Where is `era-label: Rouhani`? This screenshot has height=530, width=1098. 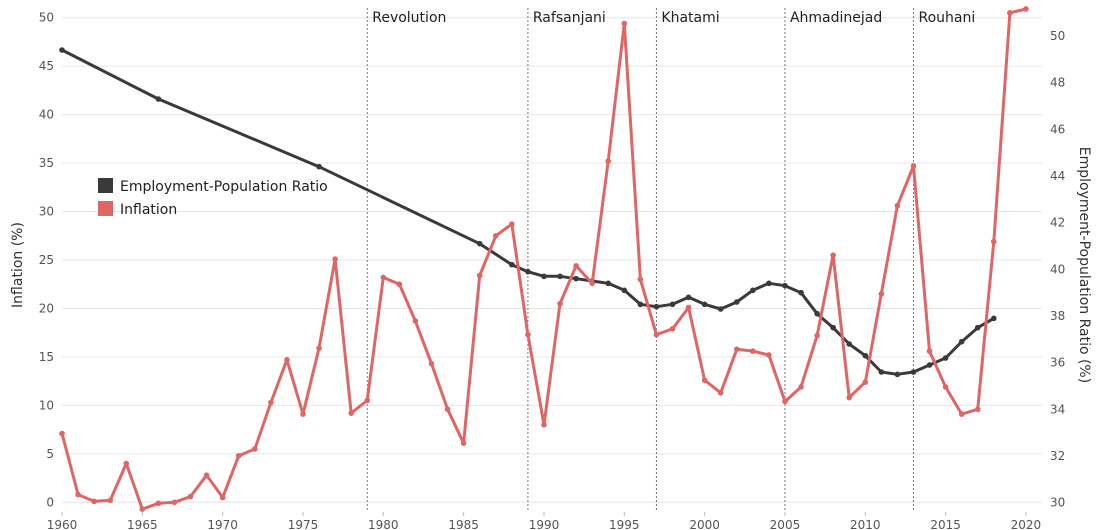
era-label: Rouhani is located at coordinates (946, 18).